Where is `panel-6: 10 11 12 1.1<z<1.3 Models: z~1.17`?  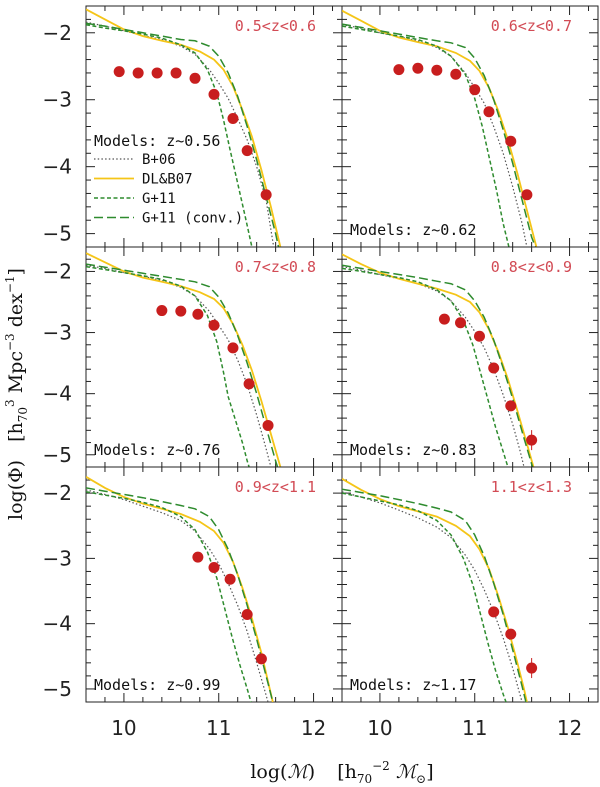
panel-6: 10 11 12 1.1<z<1.3 Models: z~1.17 is located at coordinates (470, 603).